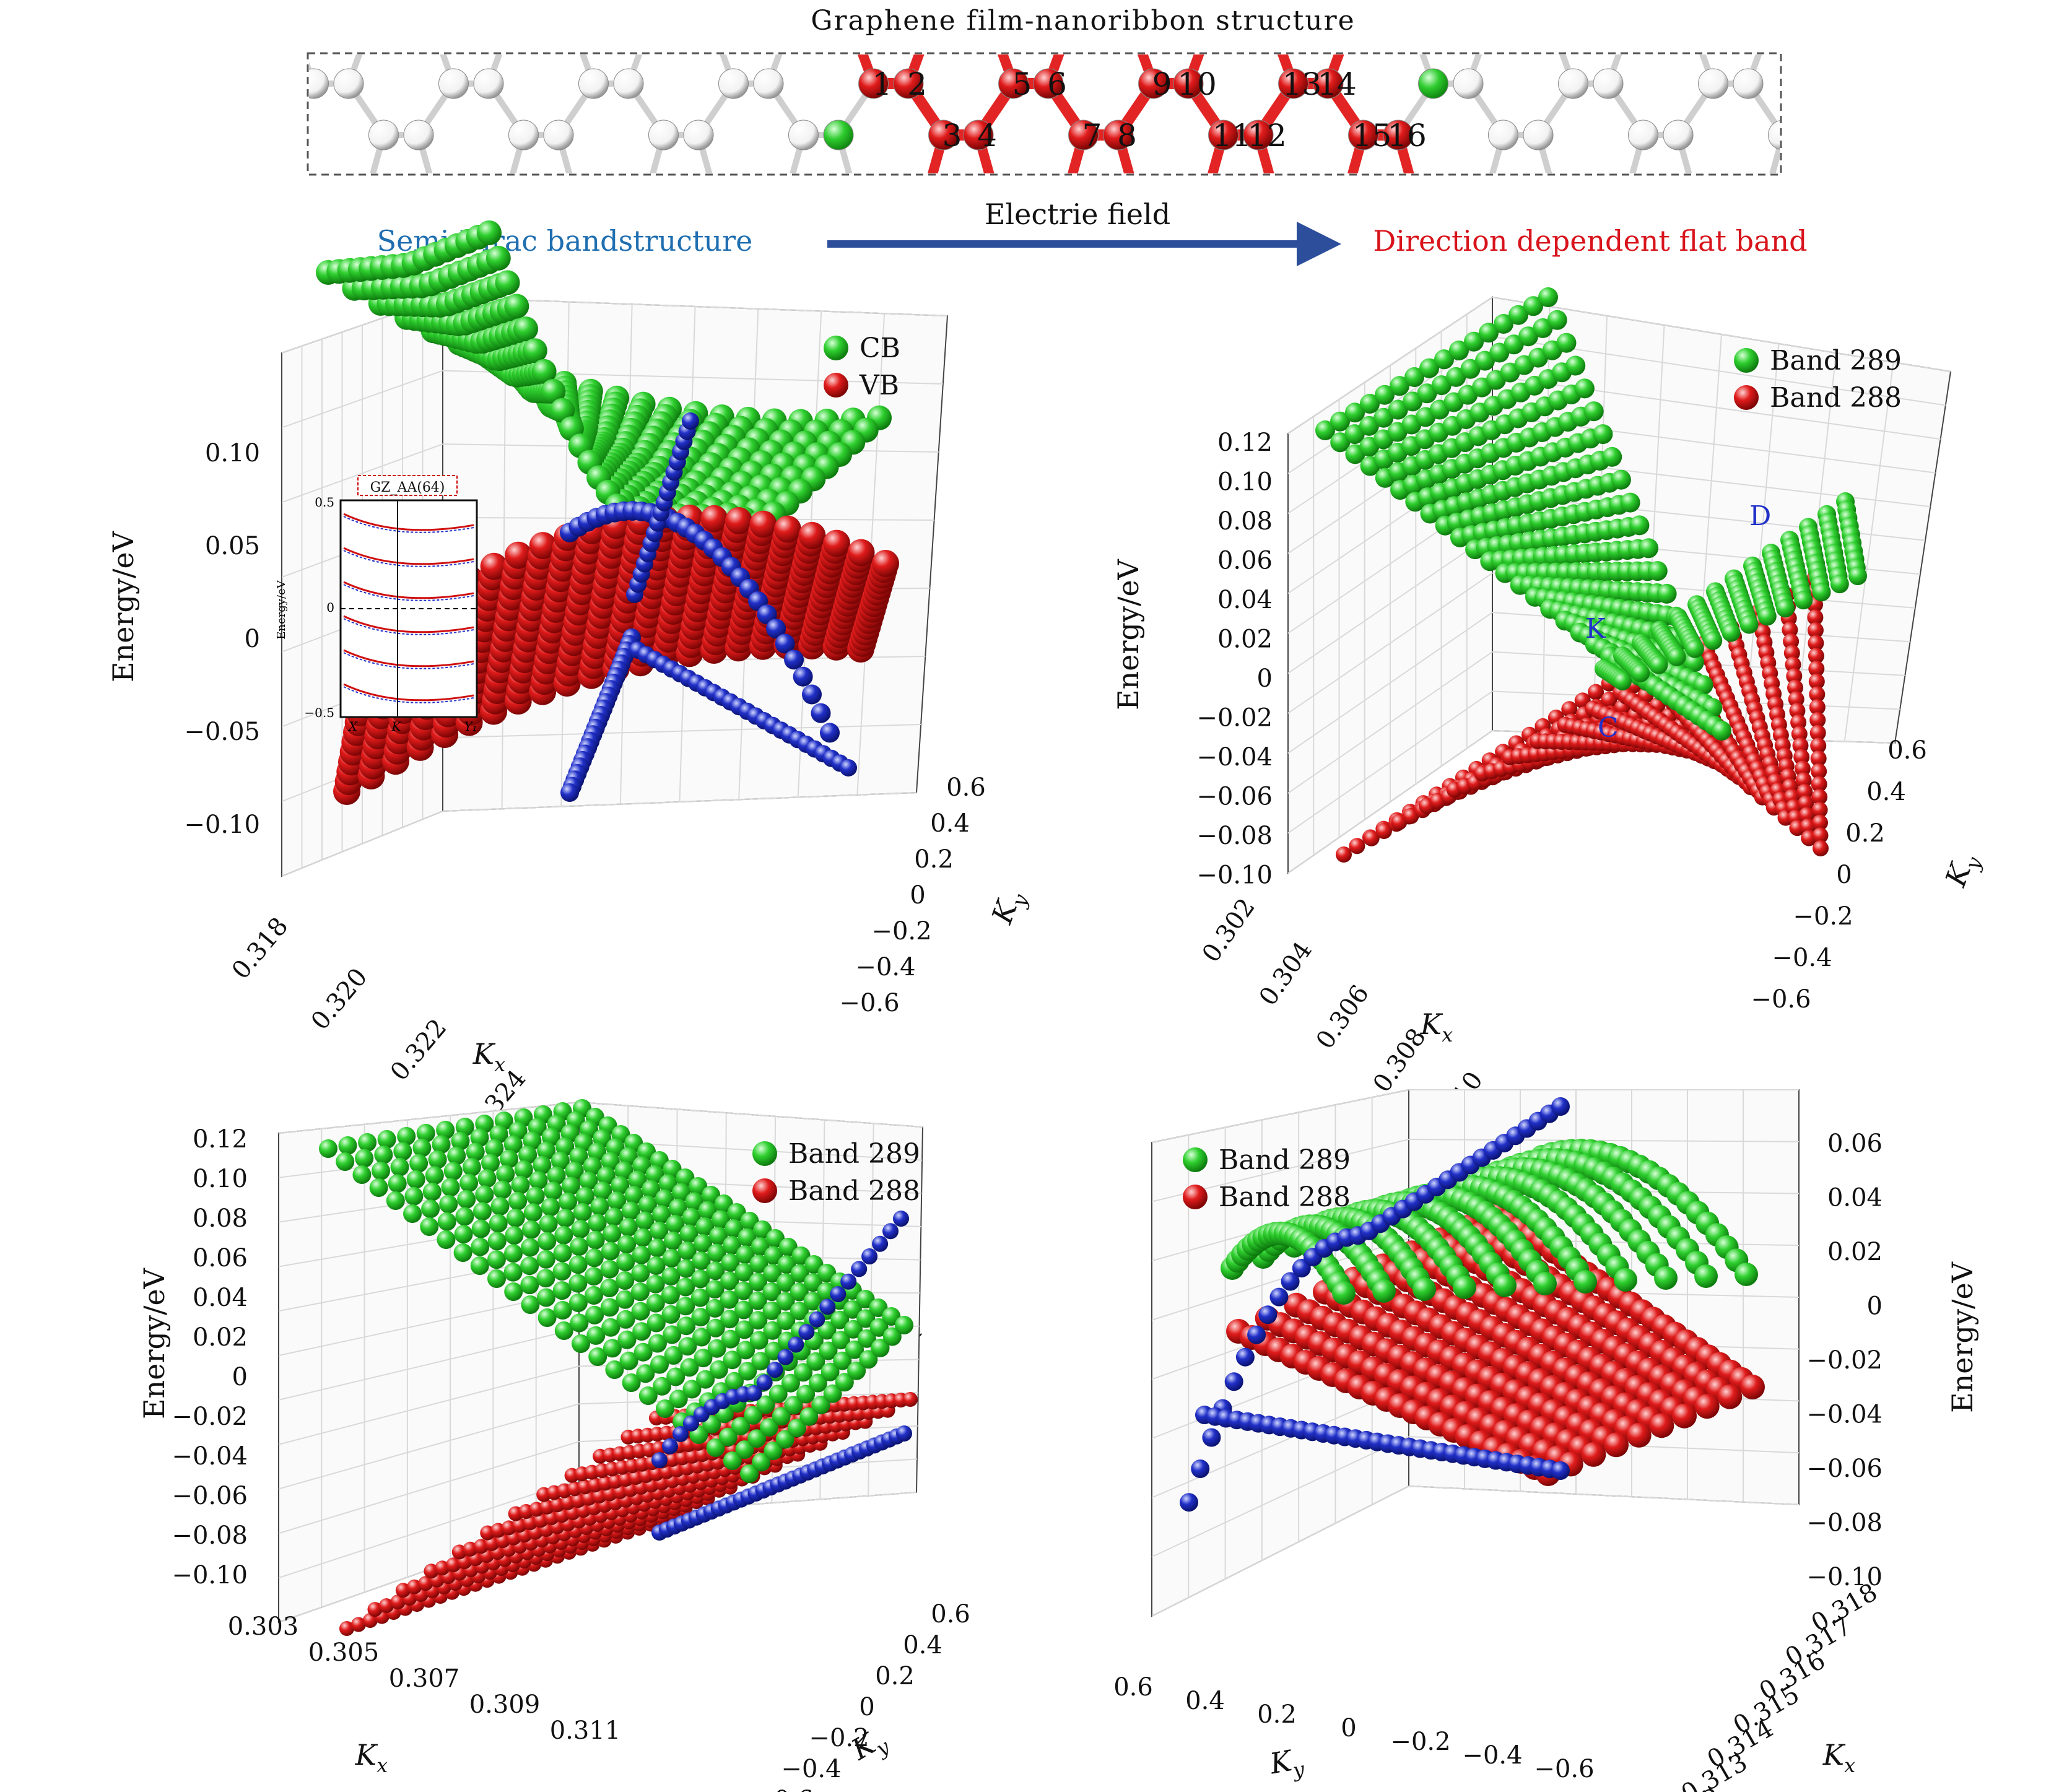  Describe the element at coordinates (950, 824) in the screenshot. I see `tick-label: 0.4` at that location.